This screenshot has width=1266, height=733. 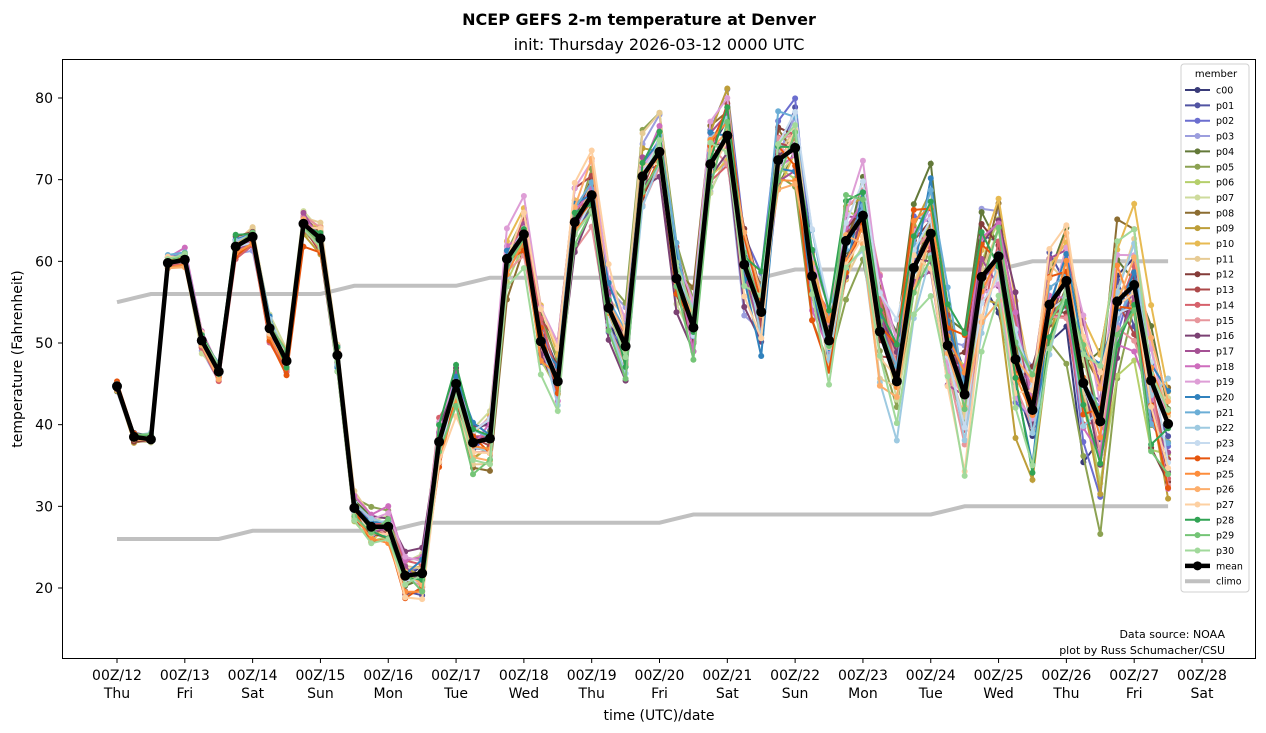 What do you see at coordinates (1229, 582) in the screenshot?
I see `legend-label: climo` at bounding box center [1229, 582].